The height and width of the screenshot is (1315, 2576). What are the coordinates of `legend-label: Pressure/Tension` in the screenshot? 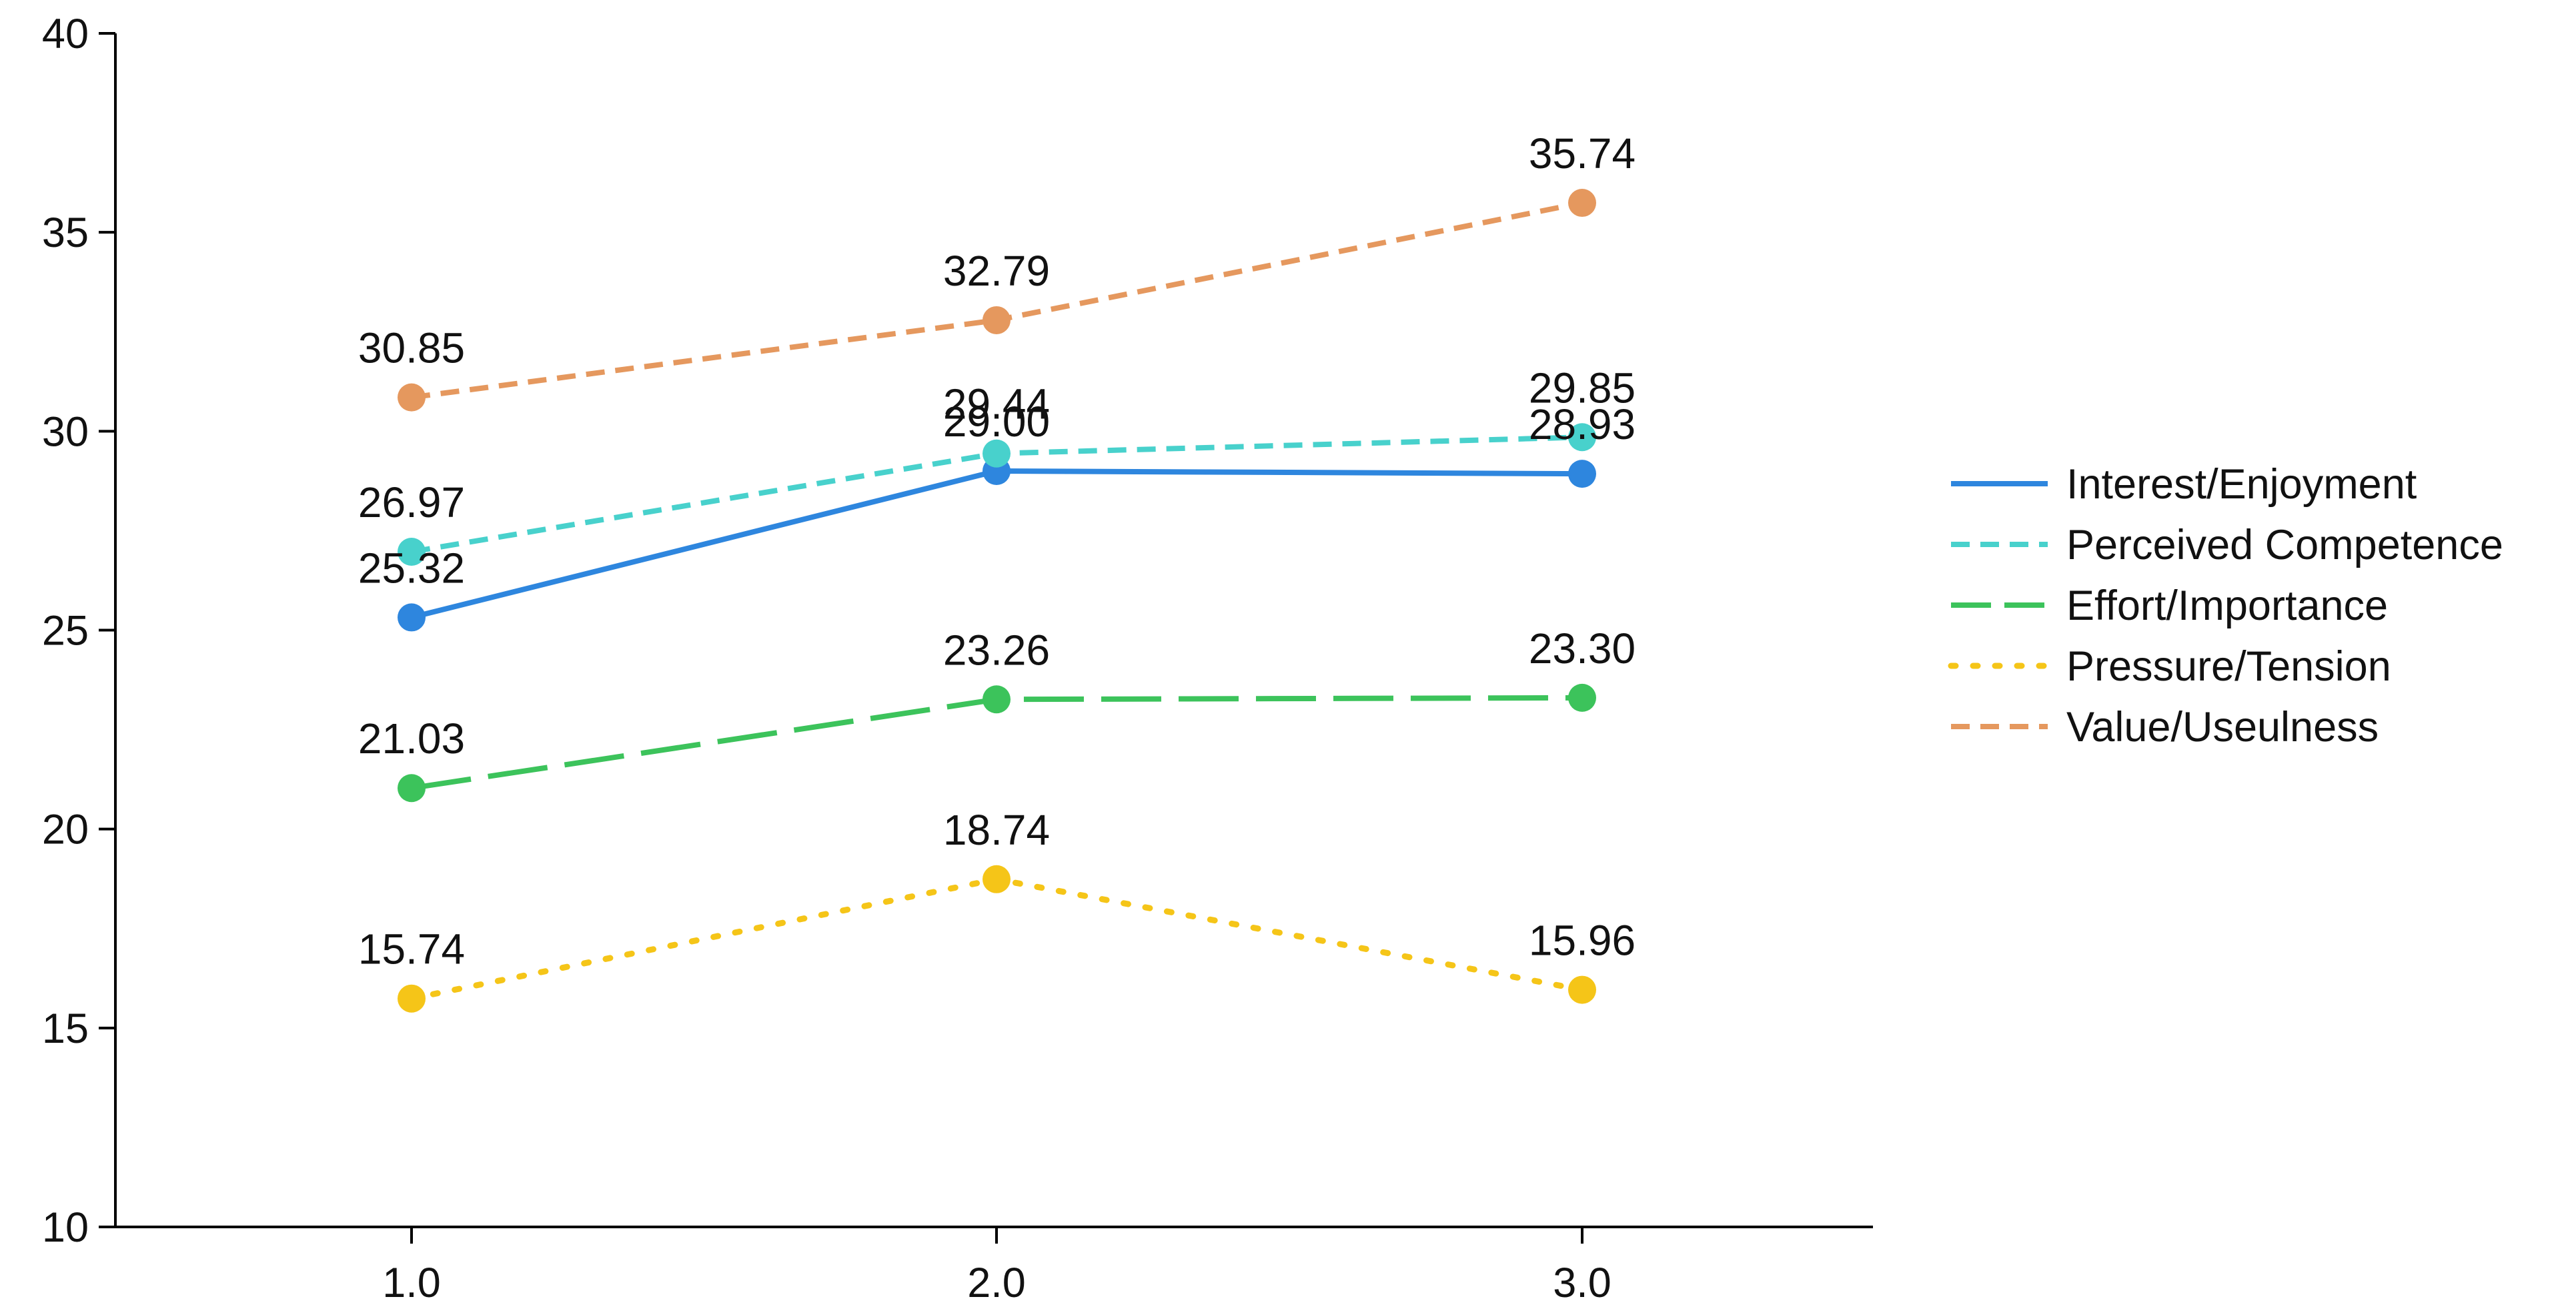 It's located at (2228, 666).